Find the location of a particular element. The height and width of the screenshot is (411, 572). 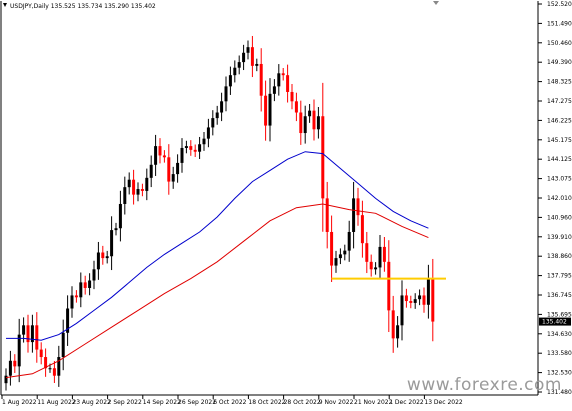

y-tick-label: 150.460 is located at coordinates (559, 43).